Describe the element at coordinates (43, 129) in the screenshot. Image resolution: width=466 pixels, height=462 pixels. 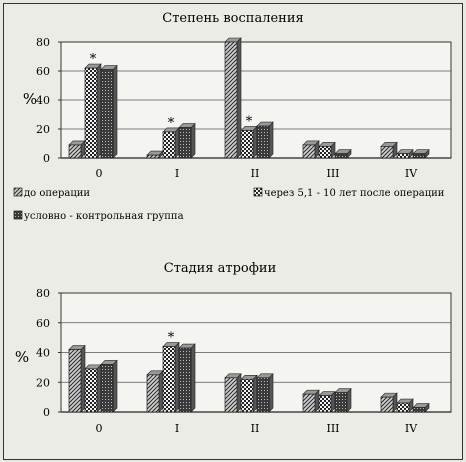
I see `y-tick-label: 20` at that location.